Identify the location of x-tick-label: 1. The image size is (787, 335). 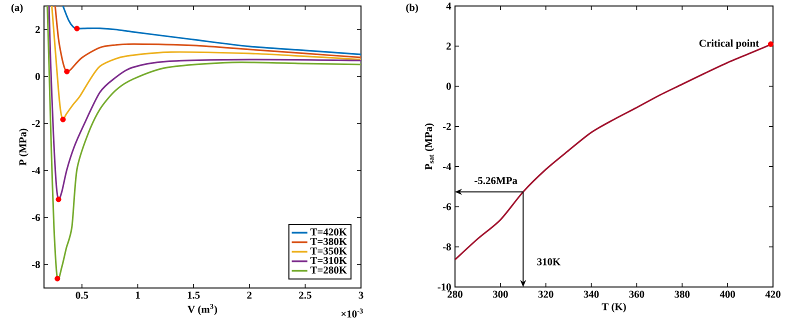
(138, 295).